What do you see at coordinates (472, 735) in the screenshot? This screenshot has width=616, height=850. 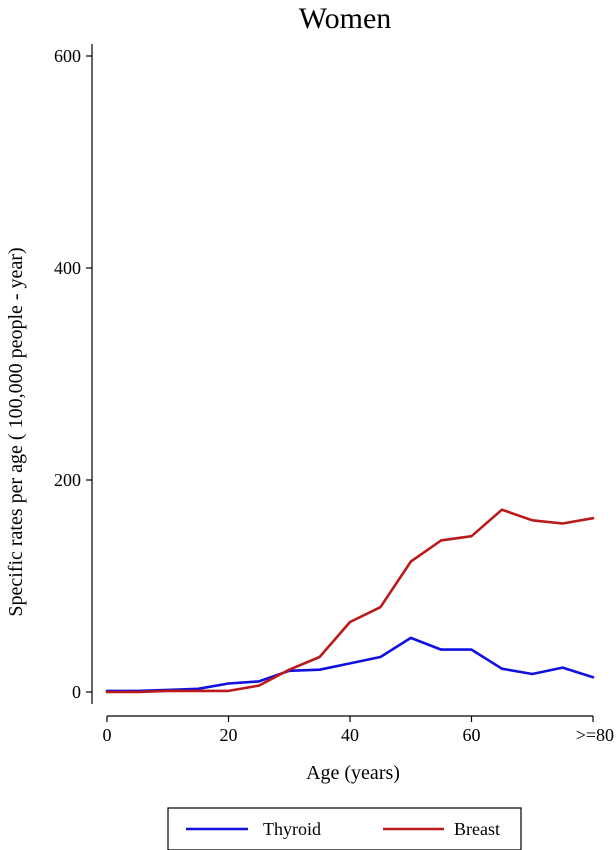 I see `x-tick-label: 60` at bounding box center [472, 735].